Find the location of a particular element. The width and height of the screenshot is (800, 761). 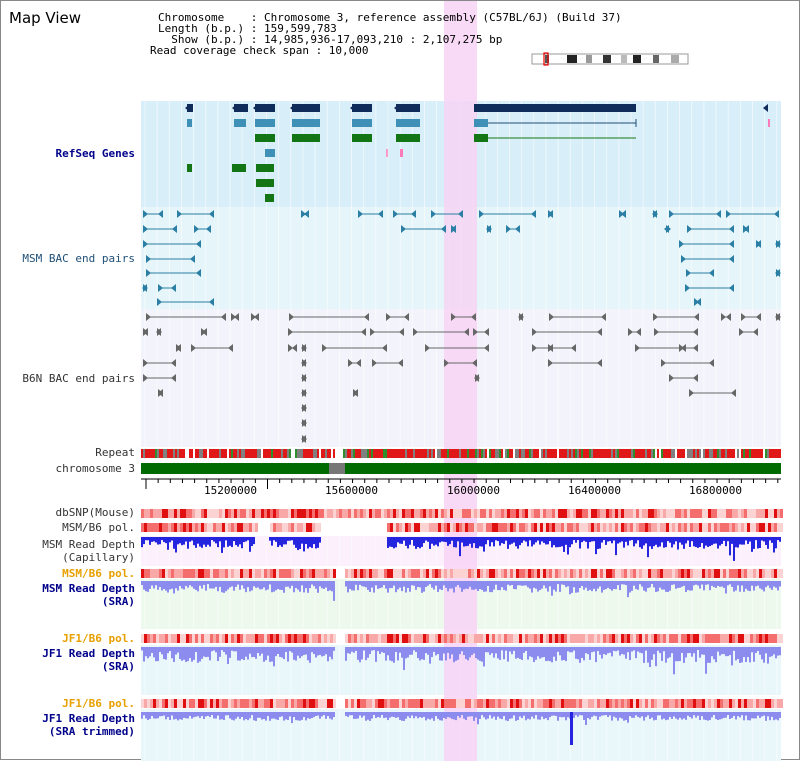

track-label-b6n-bac: B6N BAC end pairs is located at coordinates (78, 378).